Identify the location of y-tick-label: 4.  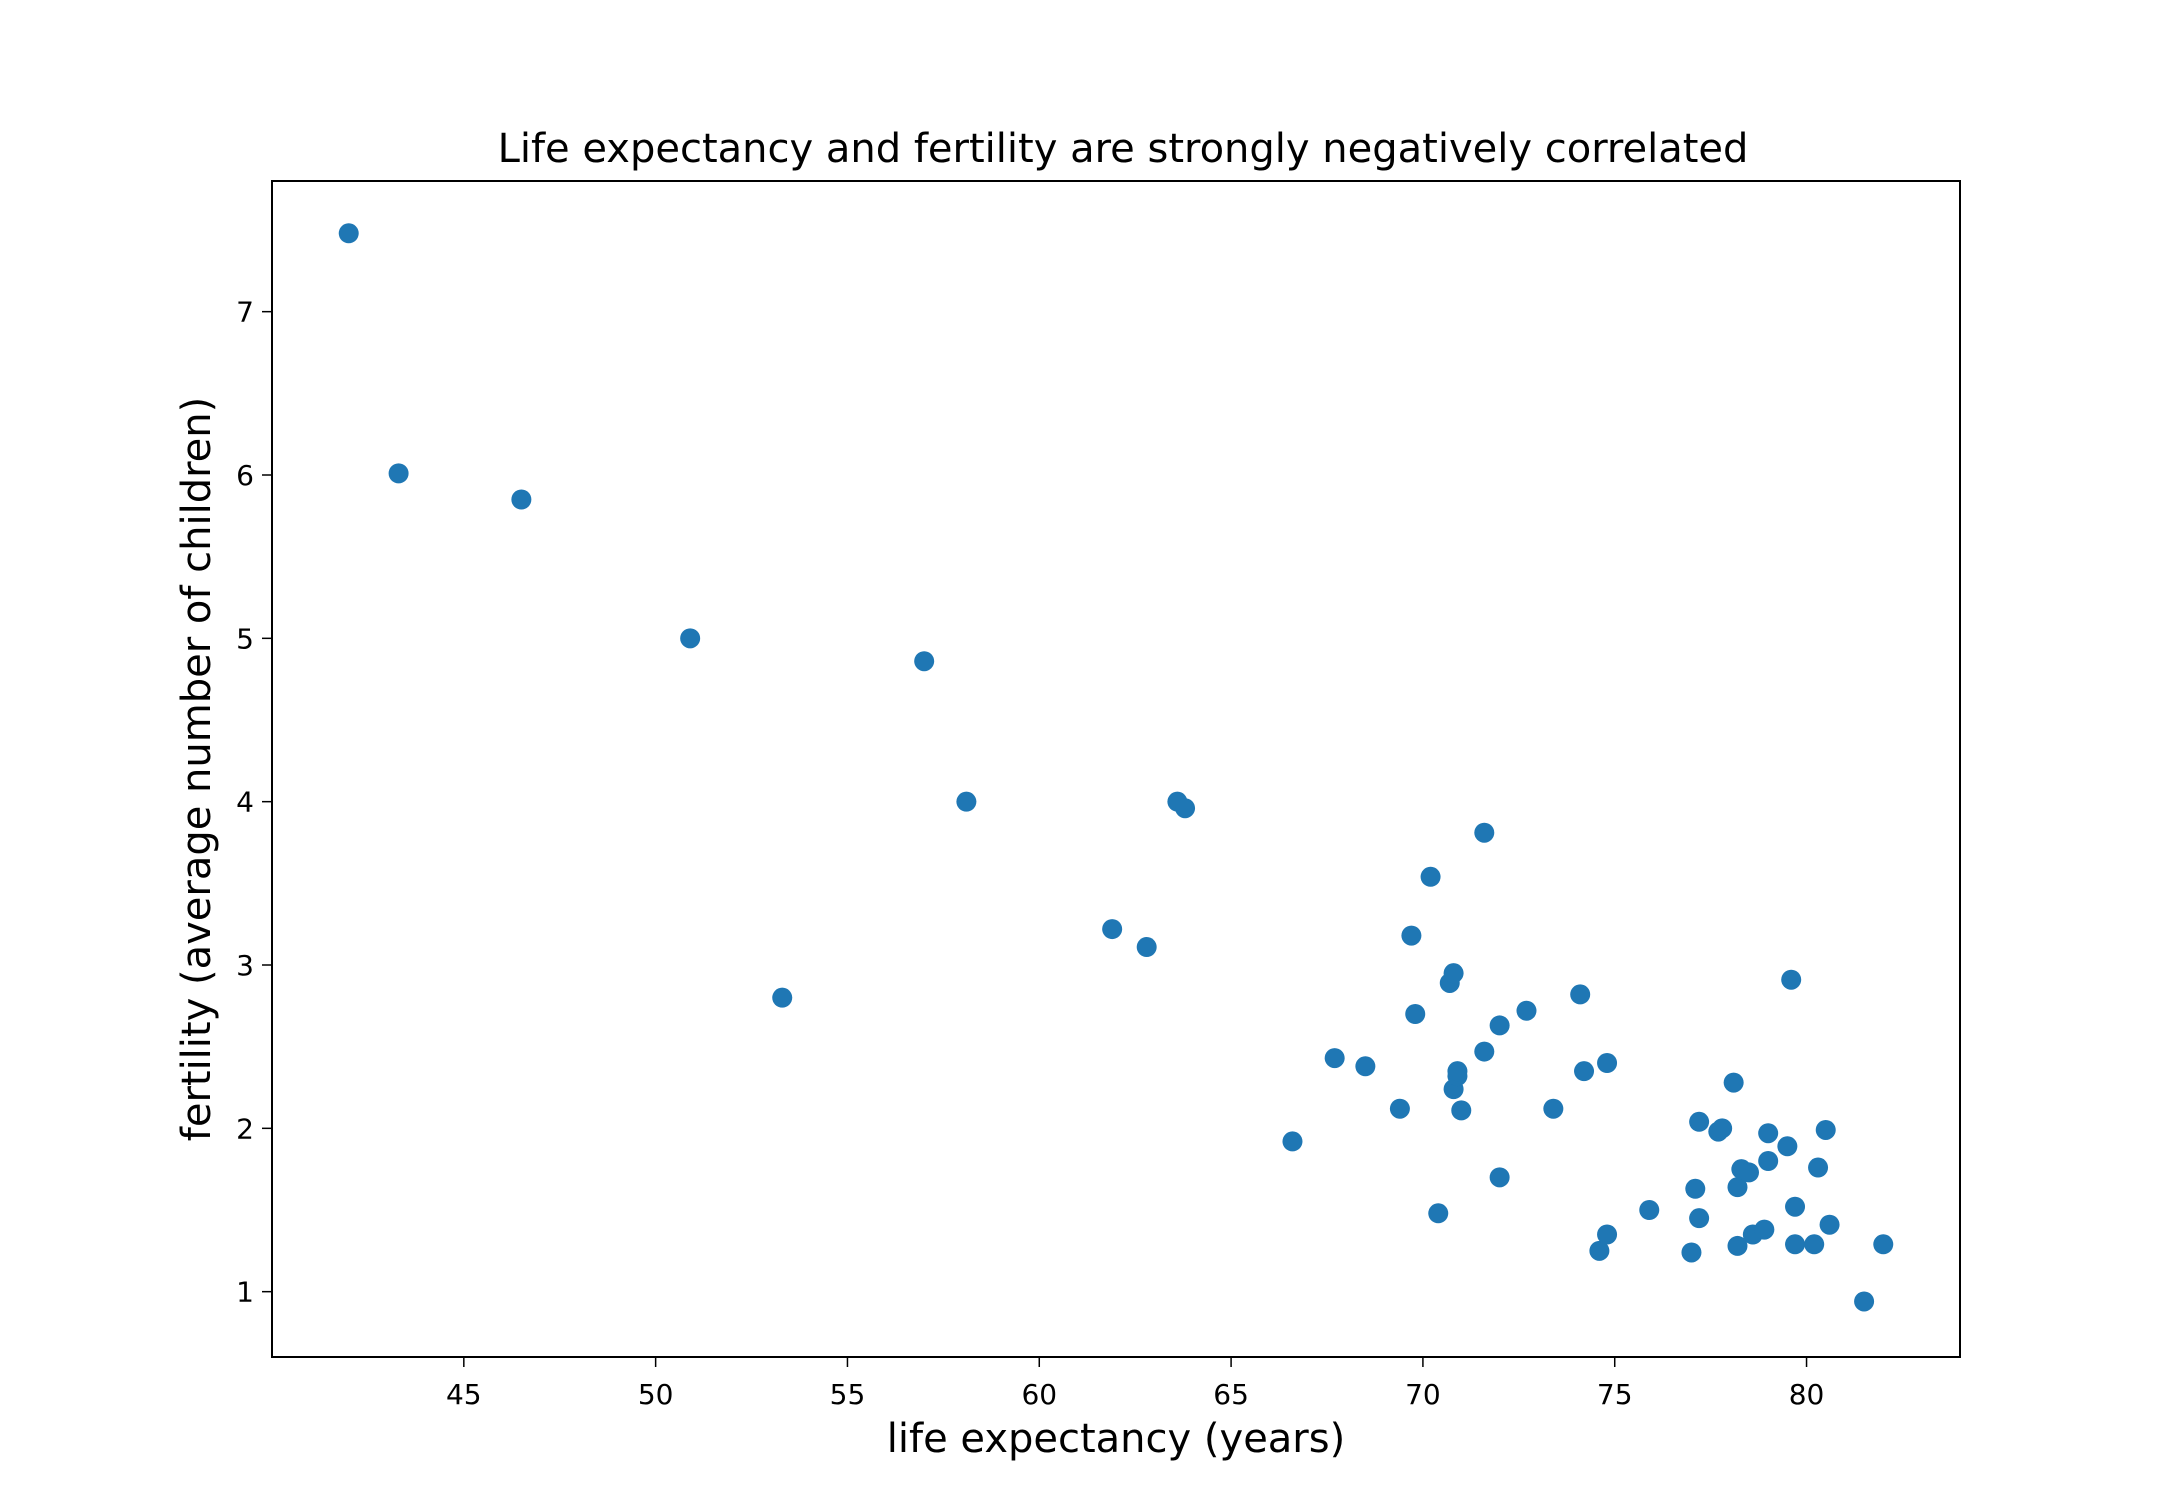
(245, 802).